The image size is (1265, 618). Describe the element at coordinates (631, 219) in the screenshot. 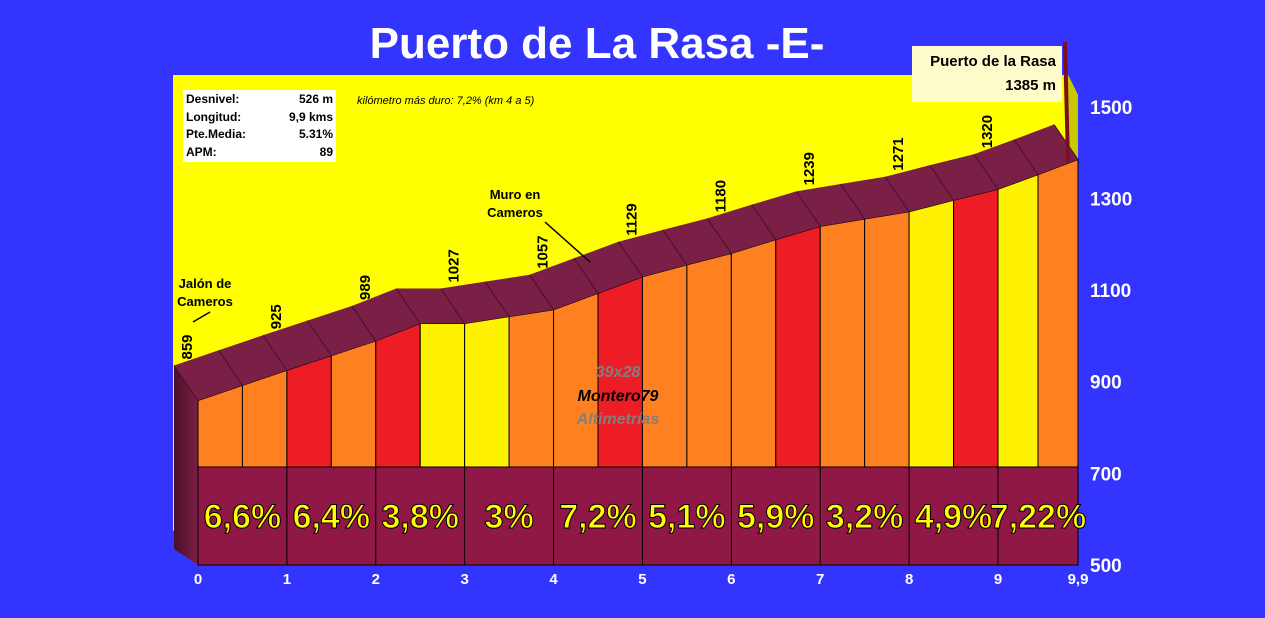

I see `elevation-label: 1129` at that location.